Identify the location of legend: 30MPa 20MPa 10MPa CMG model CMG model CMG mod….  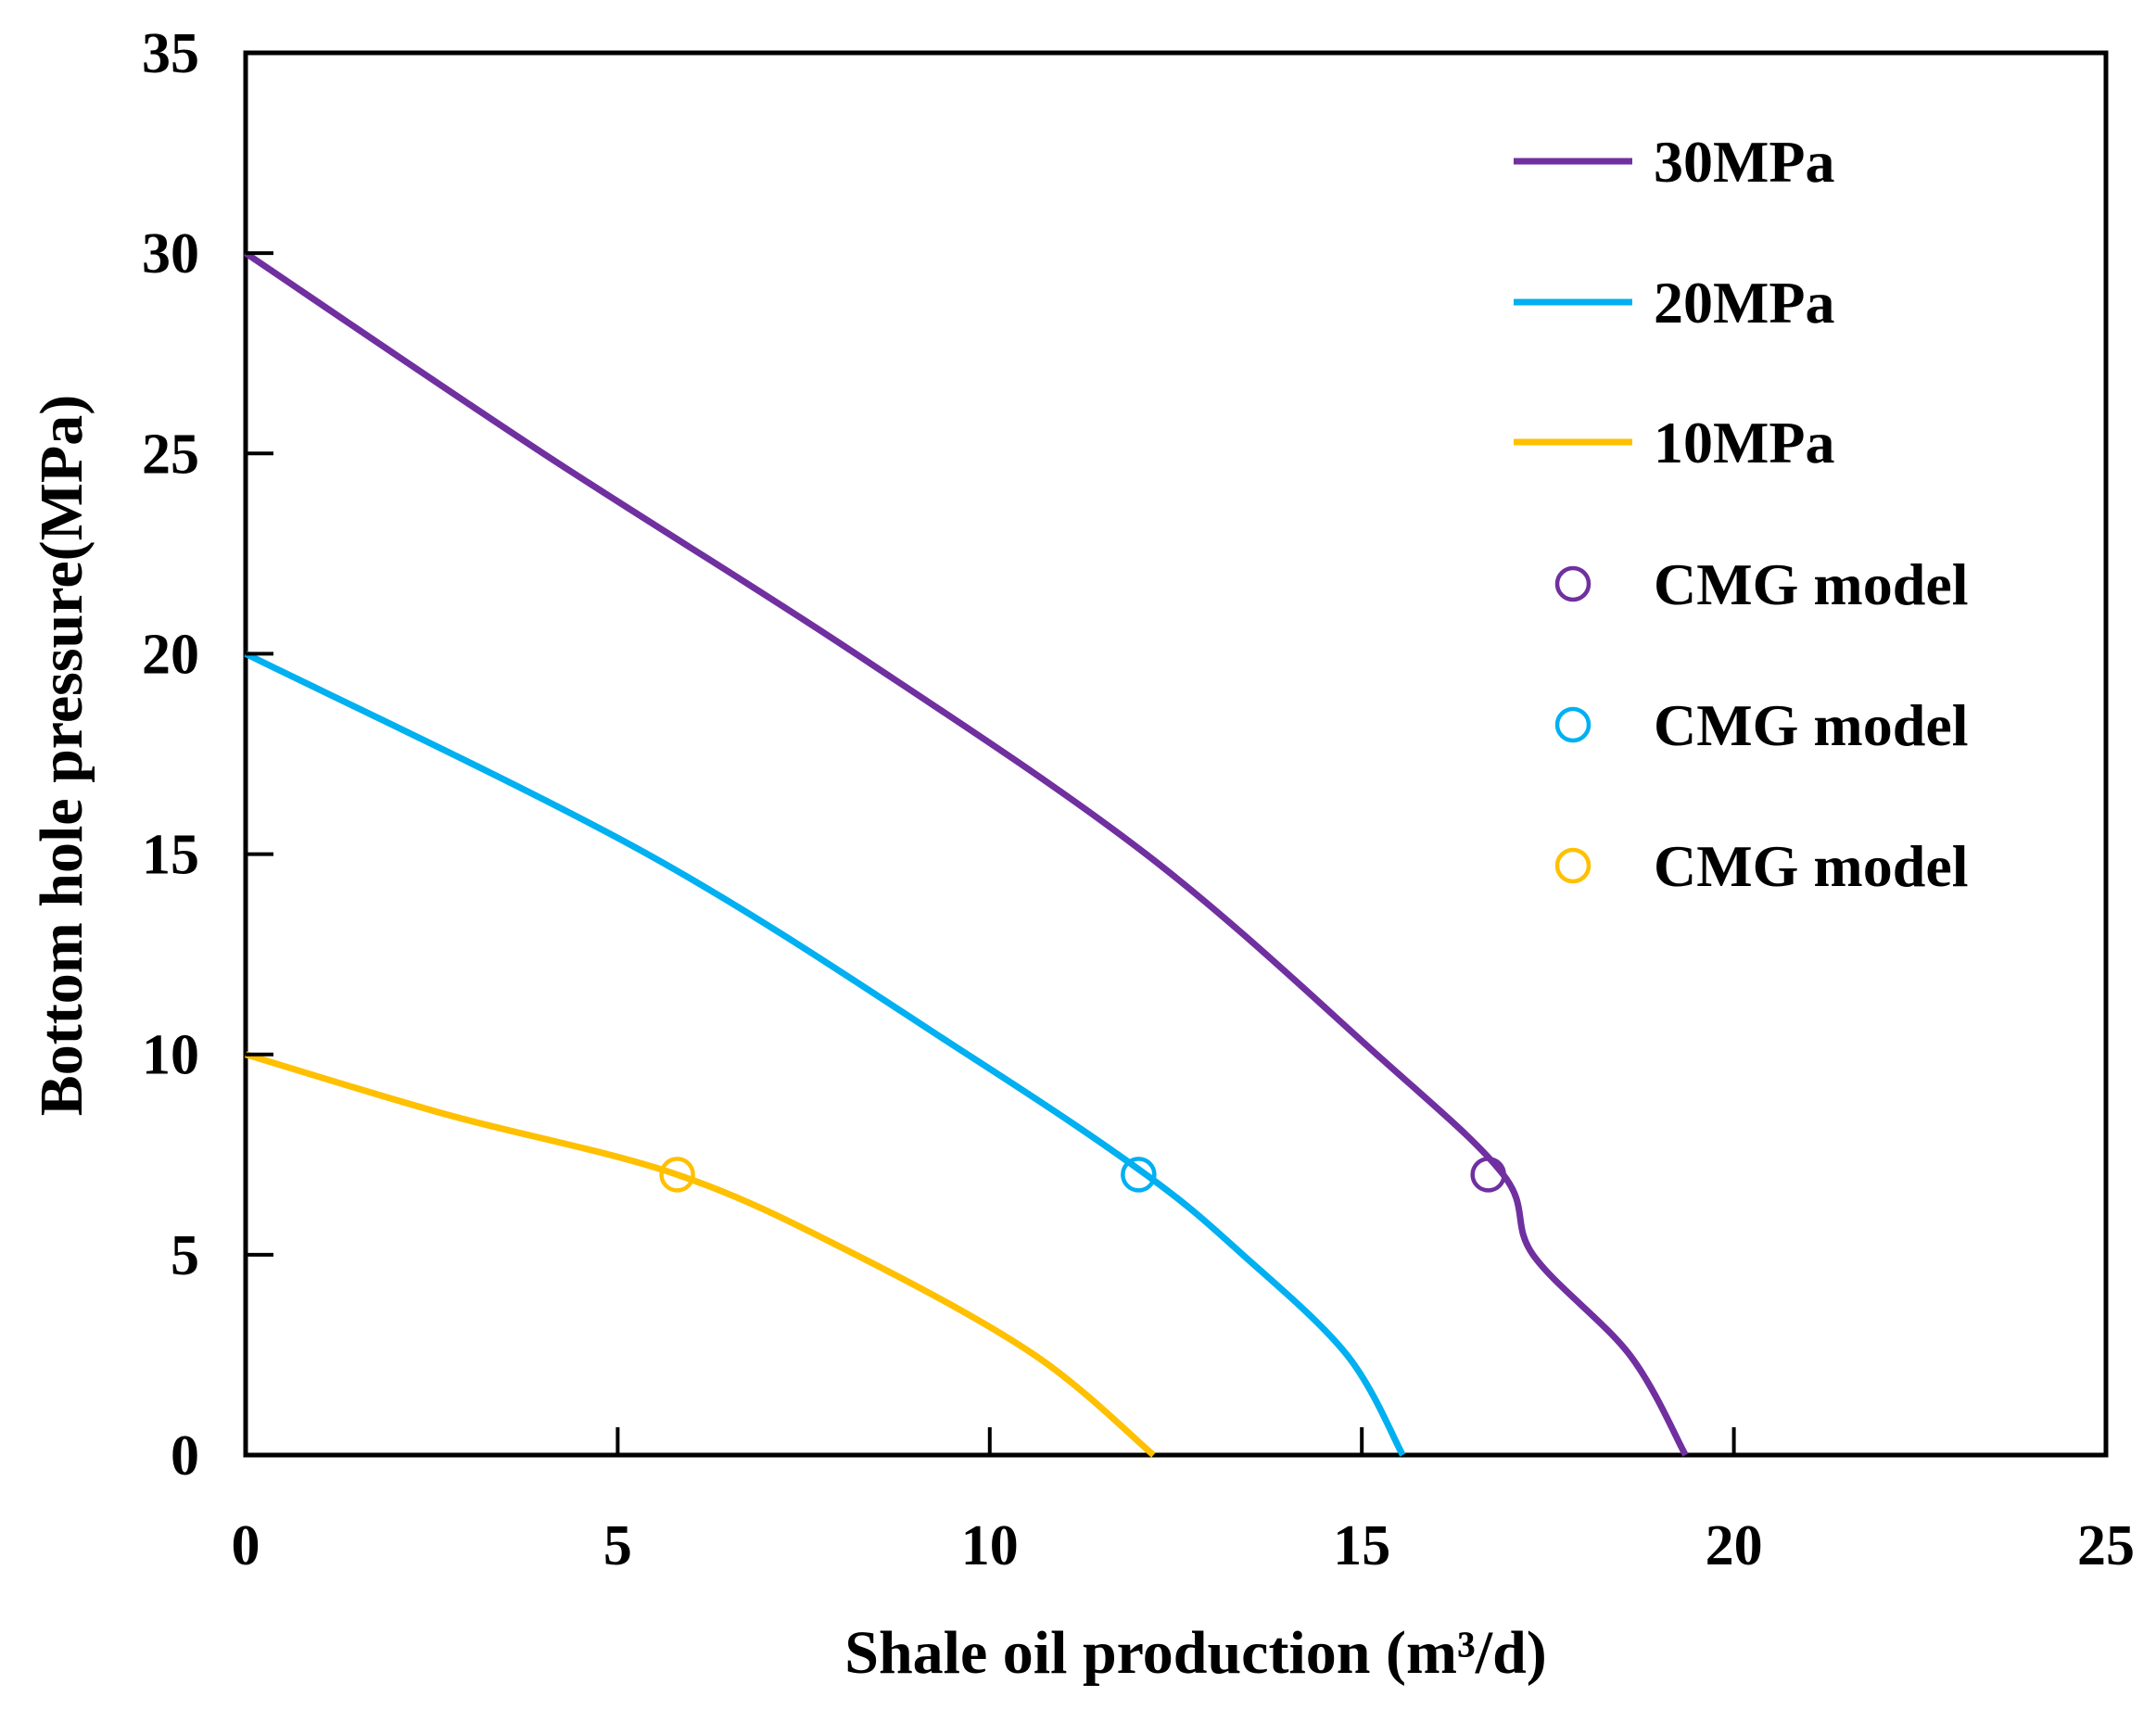
(1742, 514).